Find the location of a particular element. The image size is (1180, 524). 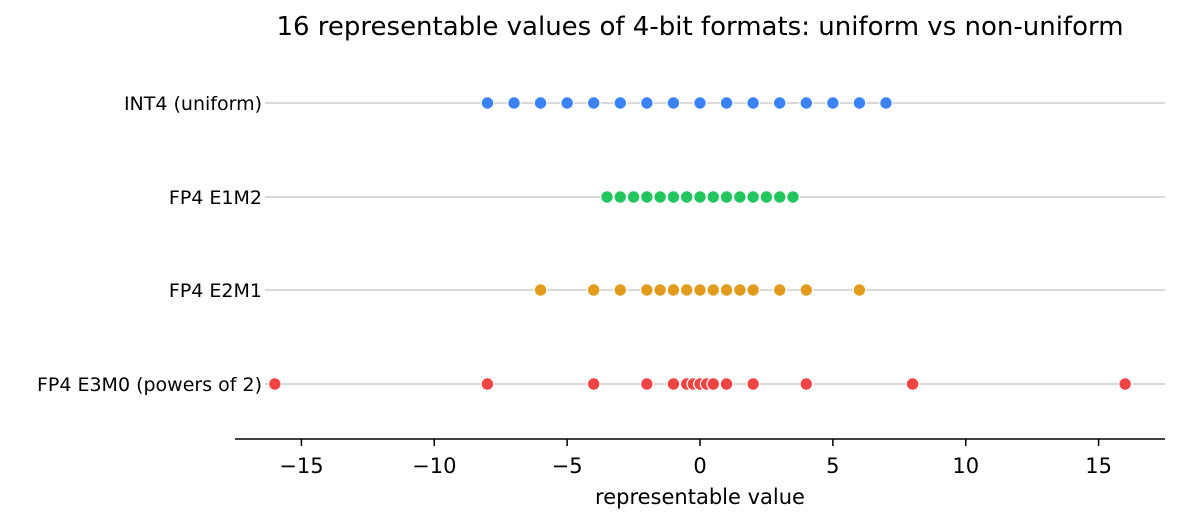

x-tick-label: 10 is located at coordinates (965, 466).